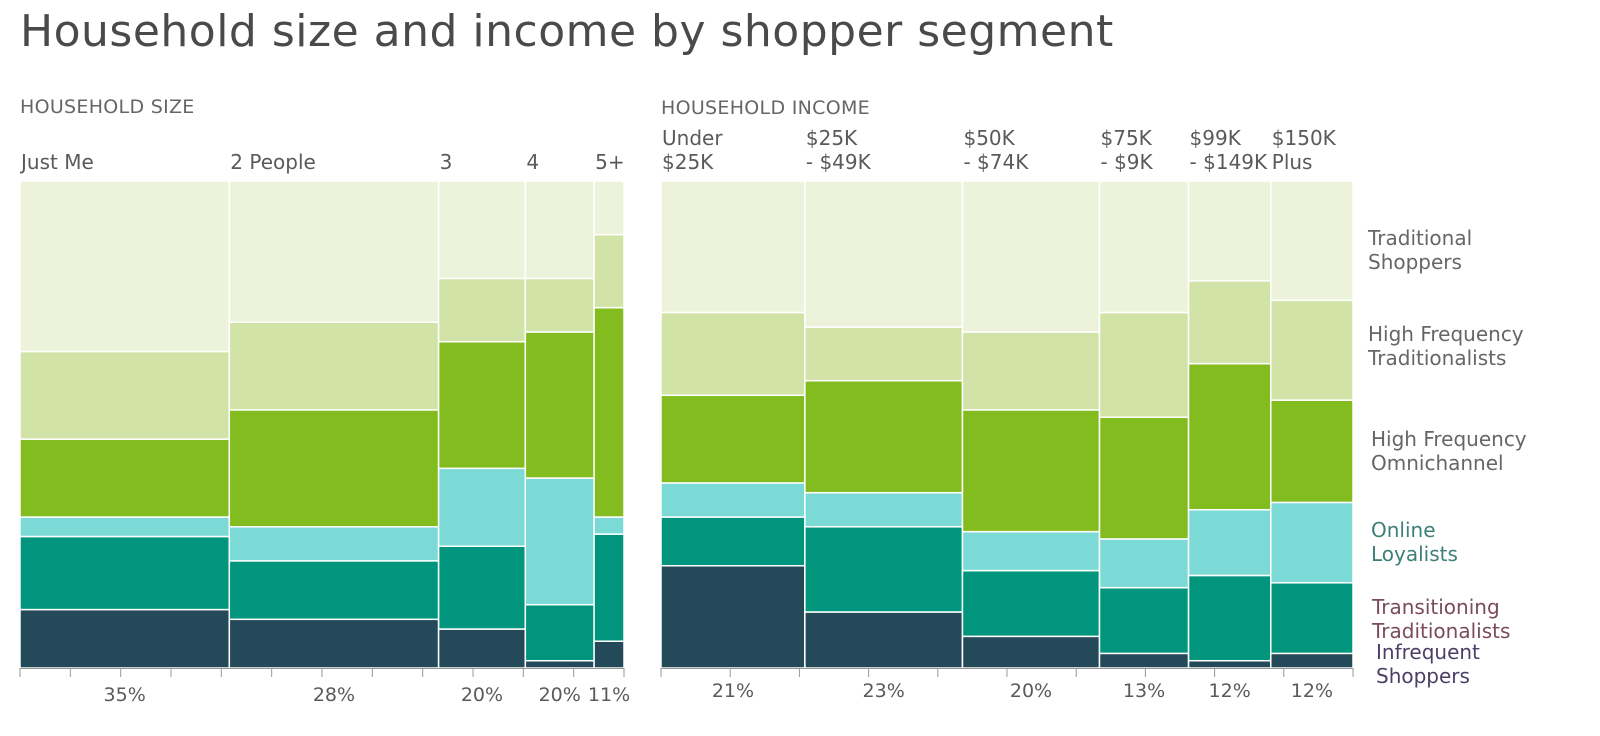 The height and width of the screenshot is (736, 1600). What do you see at coordinates (1031, 691) in the screenshot?
I see `pct-label-income-2: 20%` at bounding box center [1031, 691].